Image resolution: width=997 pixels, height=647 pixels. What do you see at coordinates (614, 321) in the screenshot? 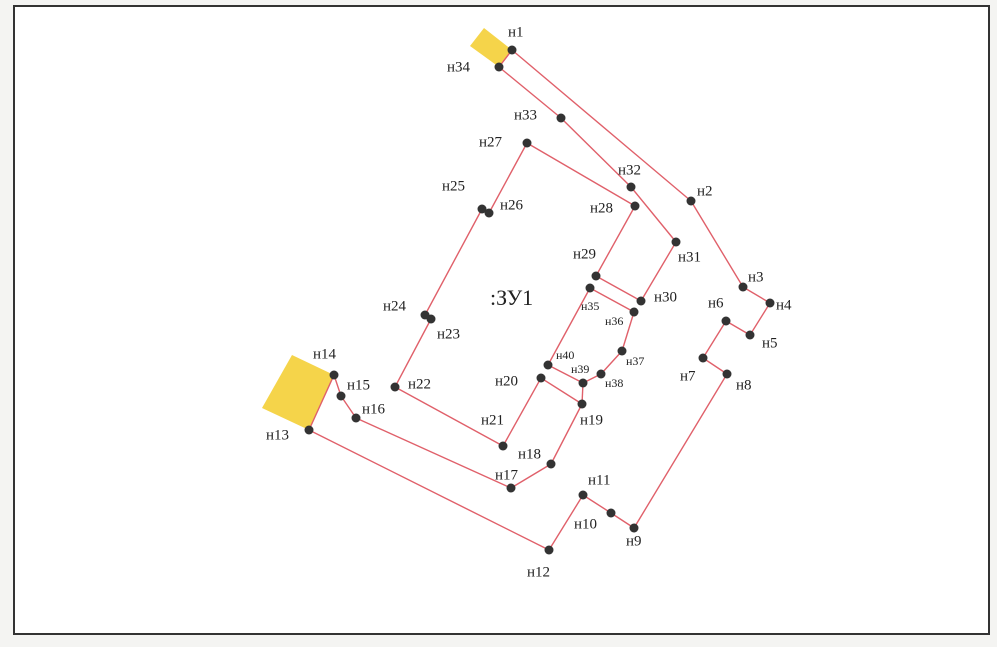
I see `point-label: н36` at bounding box center [614, 321].